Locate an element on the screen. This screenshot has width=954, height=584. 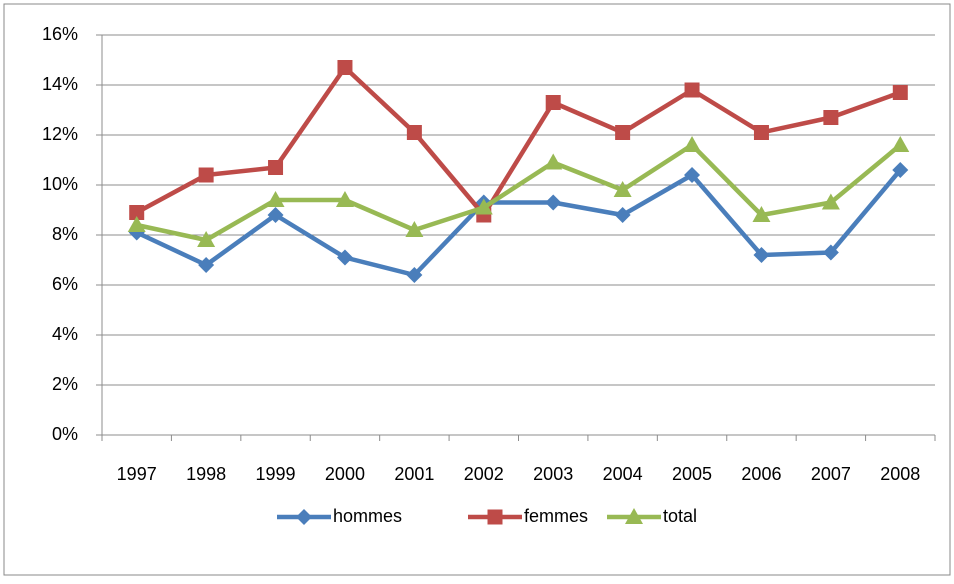
x-tick-label: 2000 is located at coordinates (345, 474).